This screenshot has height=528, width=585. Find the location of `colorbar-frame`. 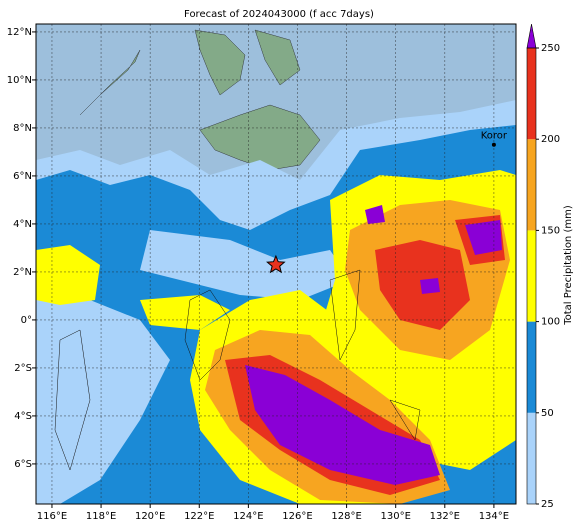

colorbar-frame is located at coordinates (531, 276).